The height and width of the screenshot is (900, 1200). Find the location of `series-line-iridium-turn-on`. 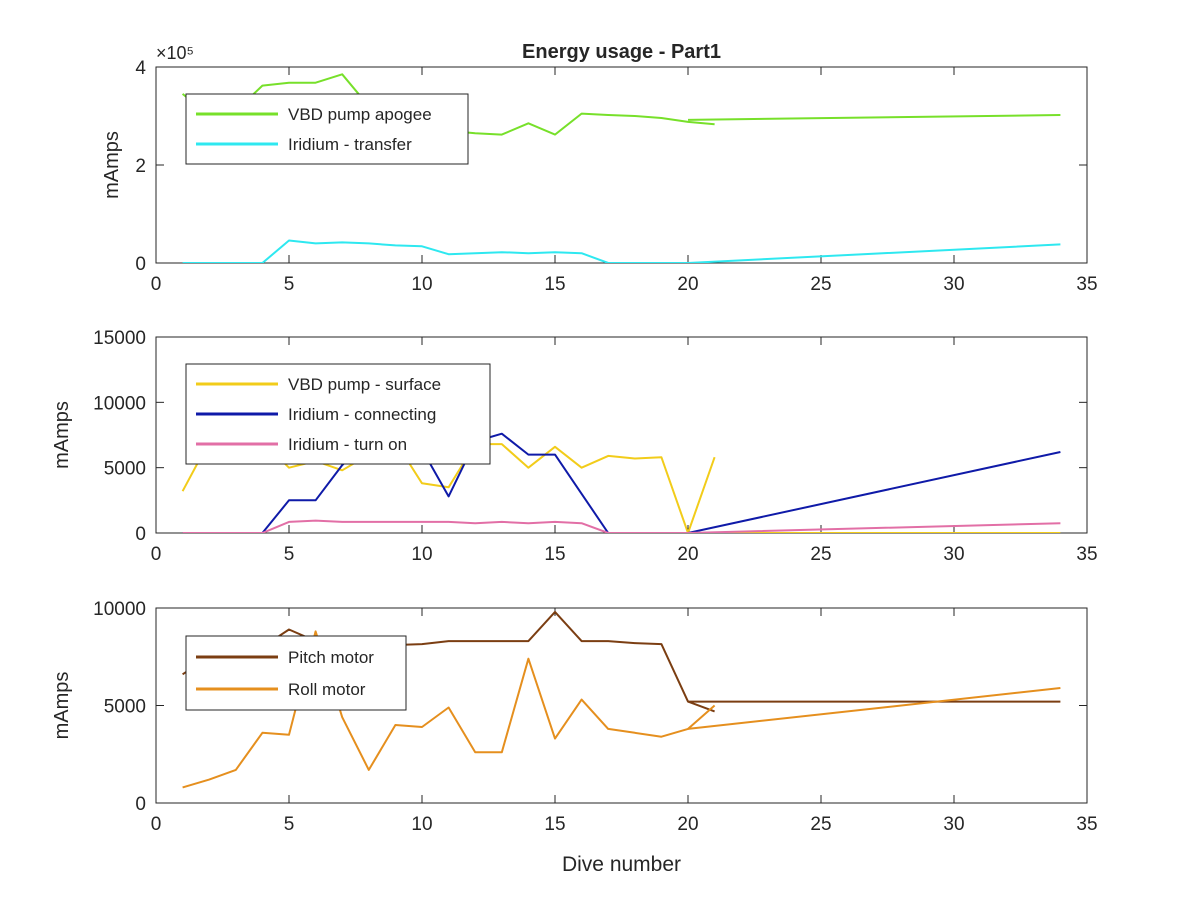

series-line-iridium-turn-on is located at coordinates (621, 526).